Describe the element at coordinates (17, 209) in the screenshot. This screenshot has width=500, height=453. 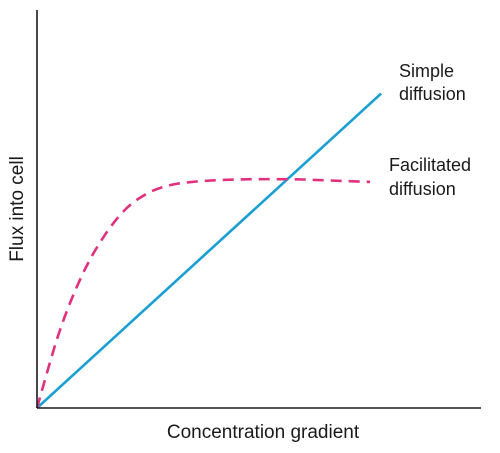
I see `y-axis-label: Flux into cell` at that location.